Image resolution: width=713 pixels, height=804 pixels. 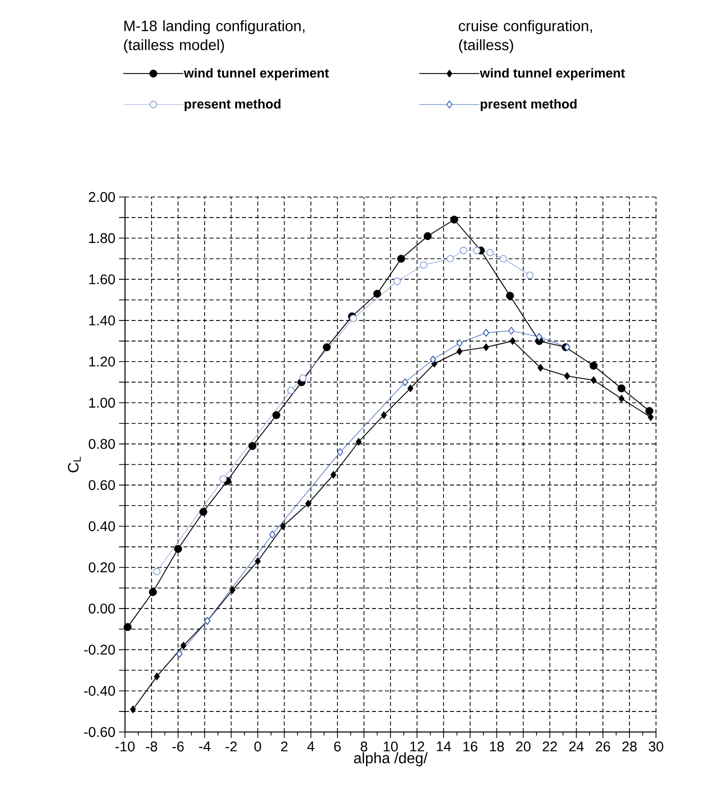 What do you see at coordinates (101, 567) in the screenshot?
I see `y-tick-label: 0.20` at bounding box center [101, 567].